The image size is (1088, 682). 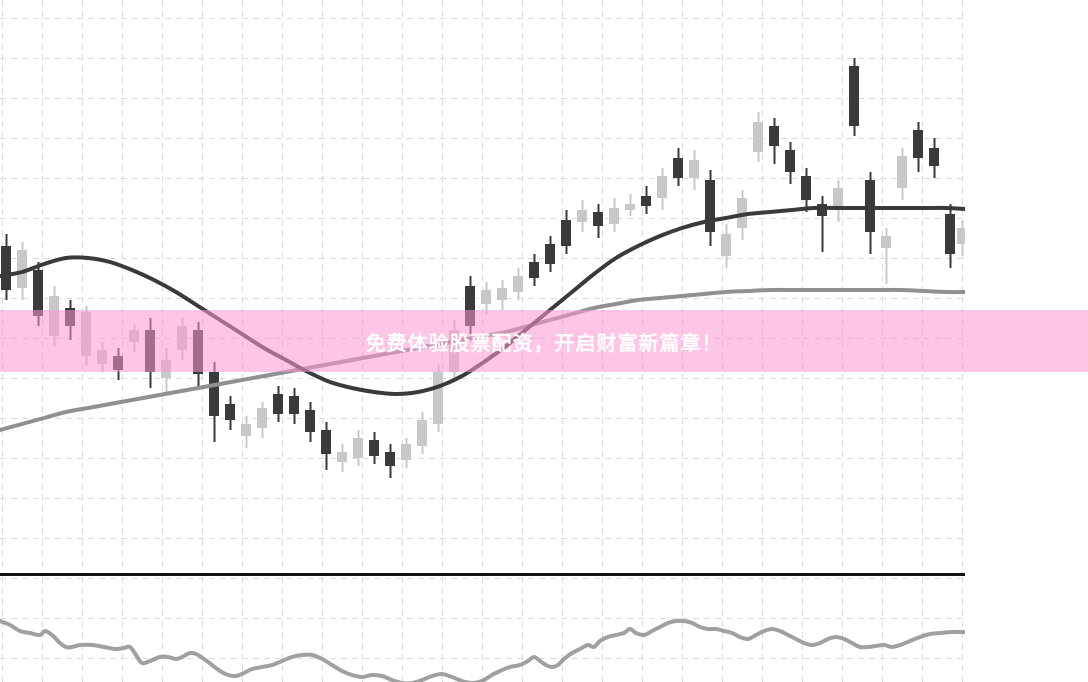 I want to click on promo-banner: 免费体验股票配资，开启财富新篇章！, so click(x=544, y=341).